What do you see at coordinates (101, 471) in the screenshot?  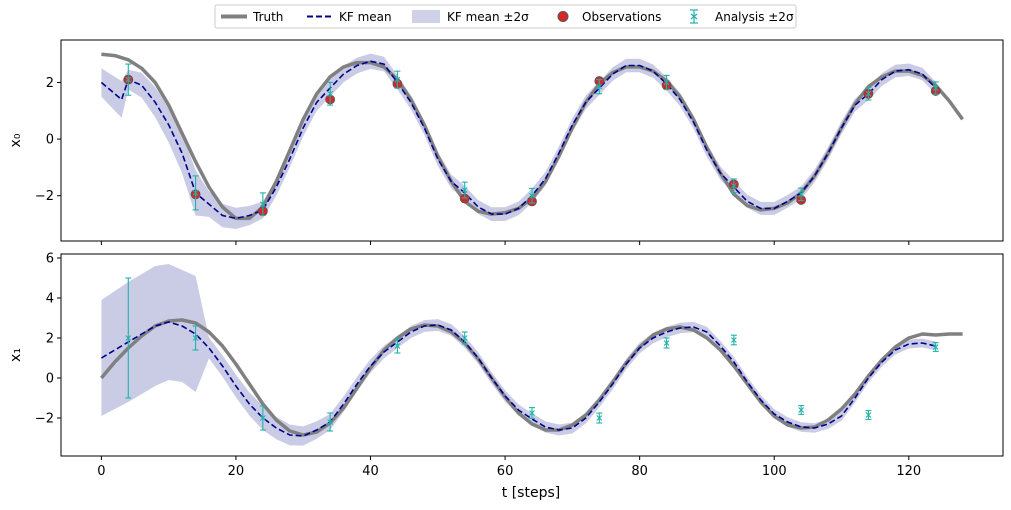 I see `x-tick-label: 0` at bounding box center [101, 471].